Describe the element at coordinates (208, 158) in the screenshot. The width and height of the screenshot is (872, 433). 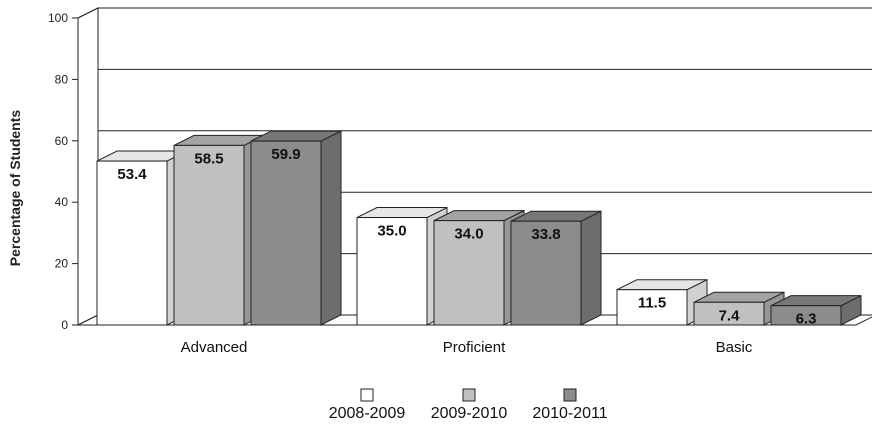
I see `data-label: 58.5` at that location.